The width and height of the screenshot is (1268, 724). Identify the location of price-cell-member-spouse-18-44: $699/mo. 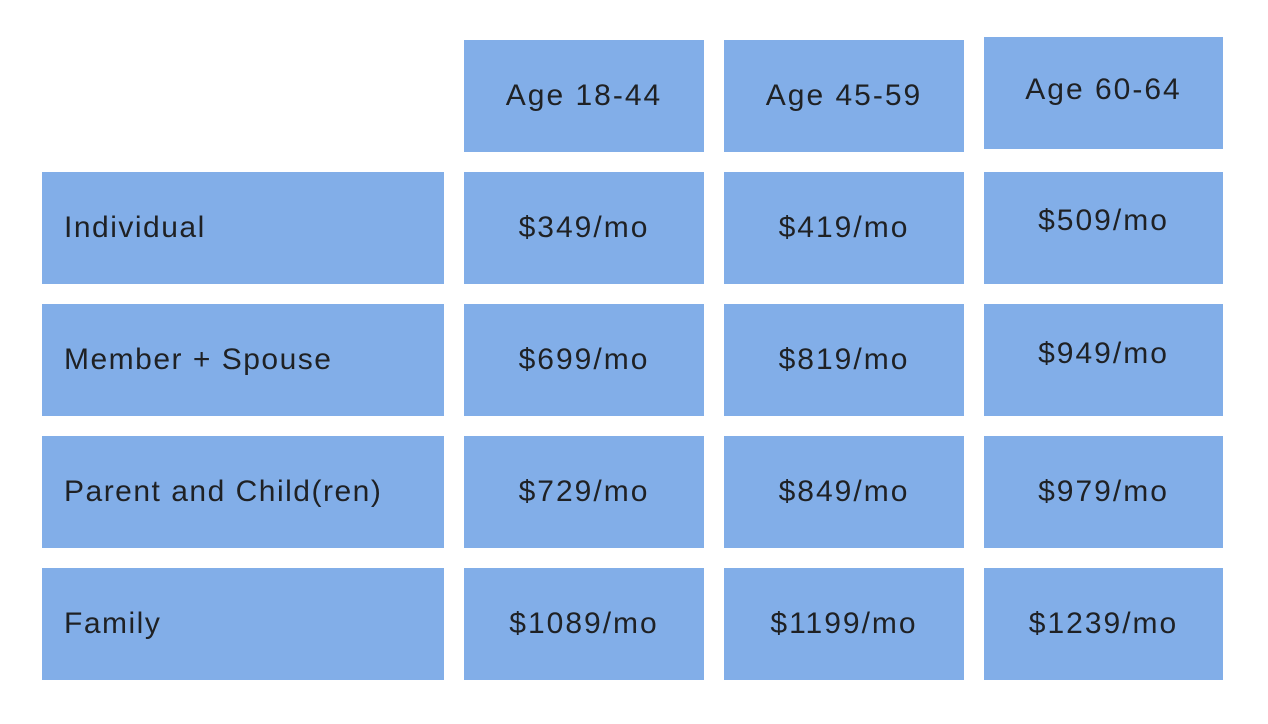
(584, 360).